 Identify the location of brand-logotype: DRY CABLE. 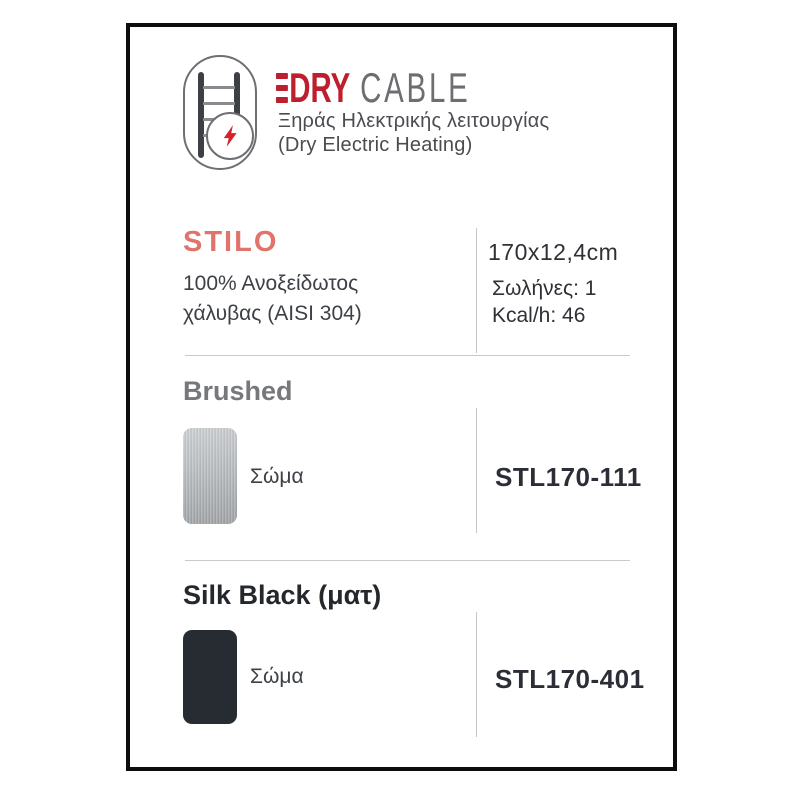
(373, 88).